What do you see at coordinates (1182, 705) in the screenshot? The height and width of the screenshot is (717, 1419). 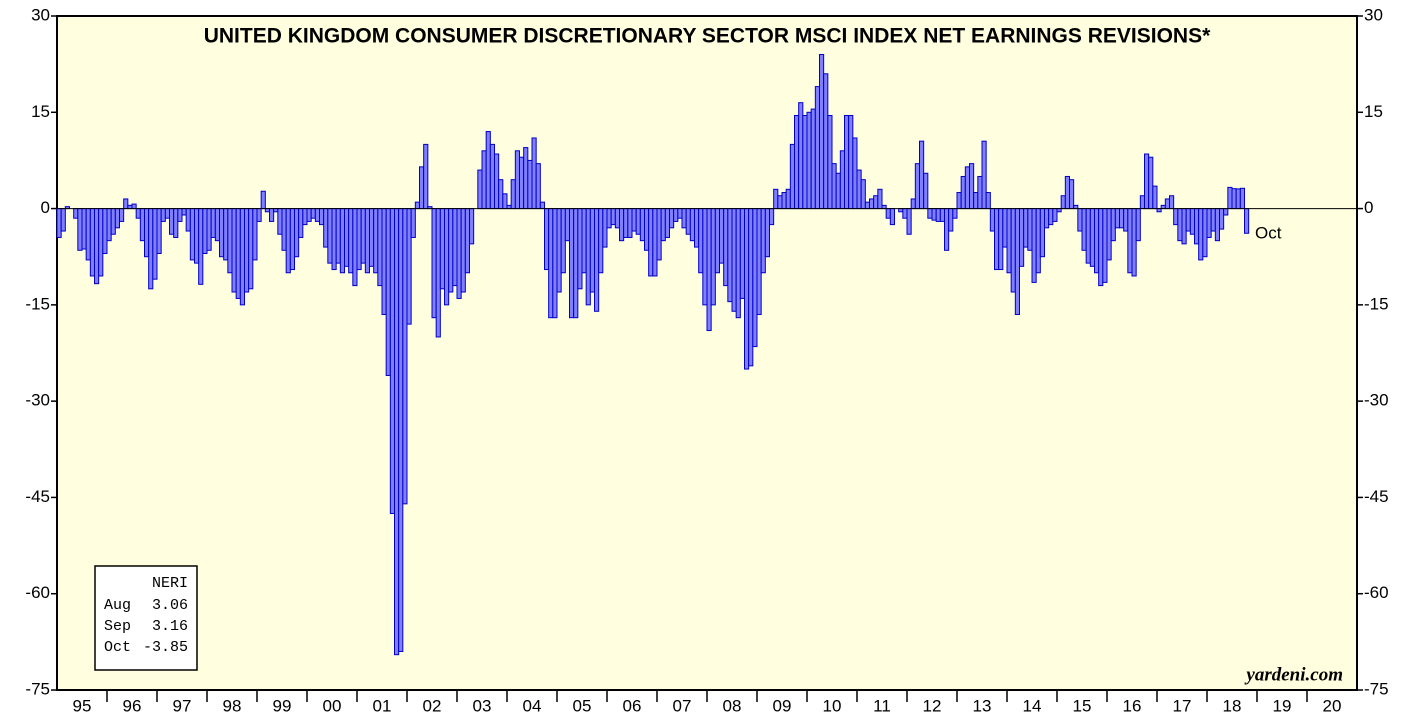 I see `x-tick-label: 17` at bounding box center [1182, 705].